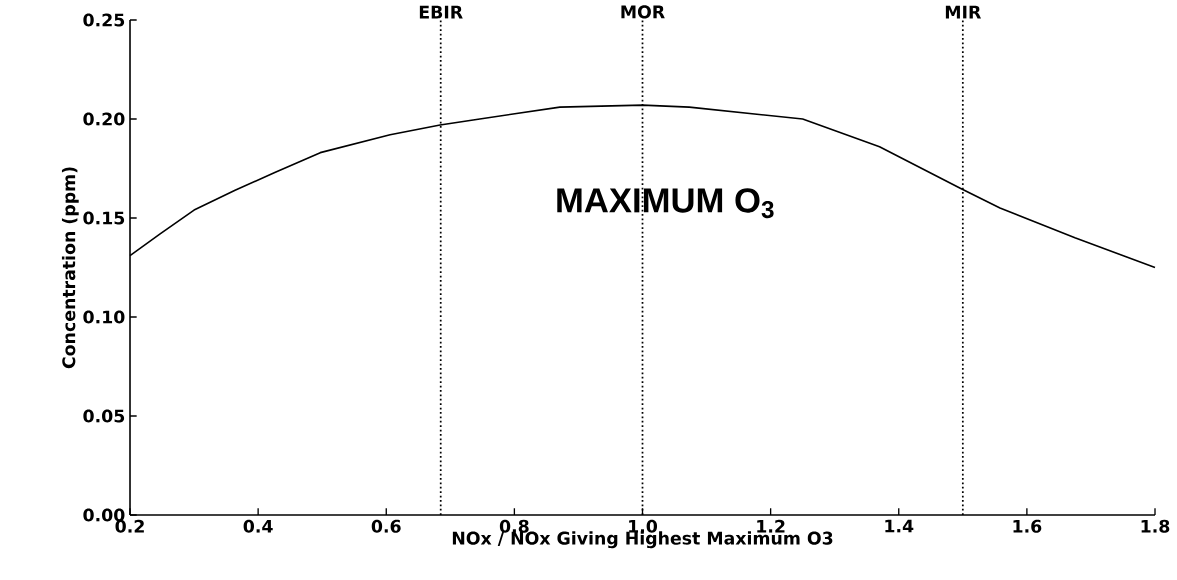  I want to click on x-tick-label: 1.0, so click(643, 526).